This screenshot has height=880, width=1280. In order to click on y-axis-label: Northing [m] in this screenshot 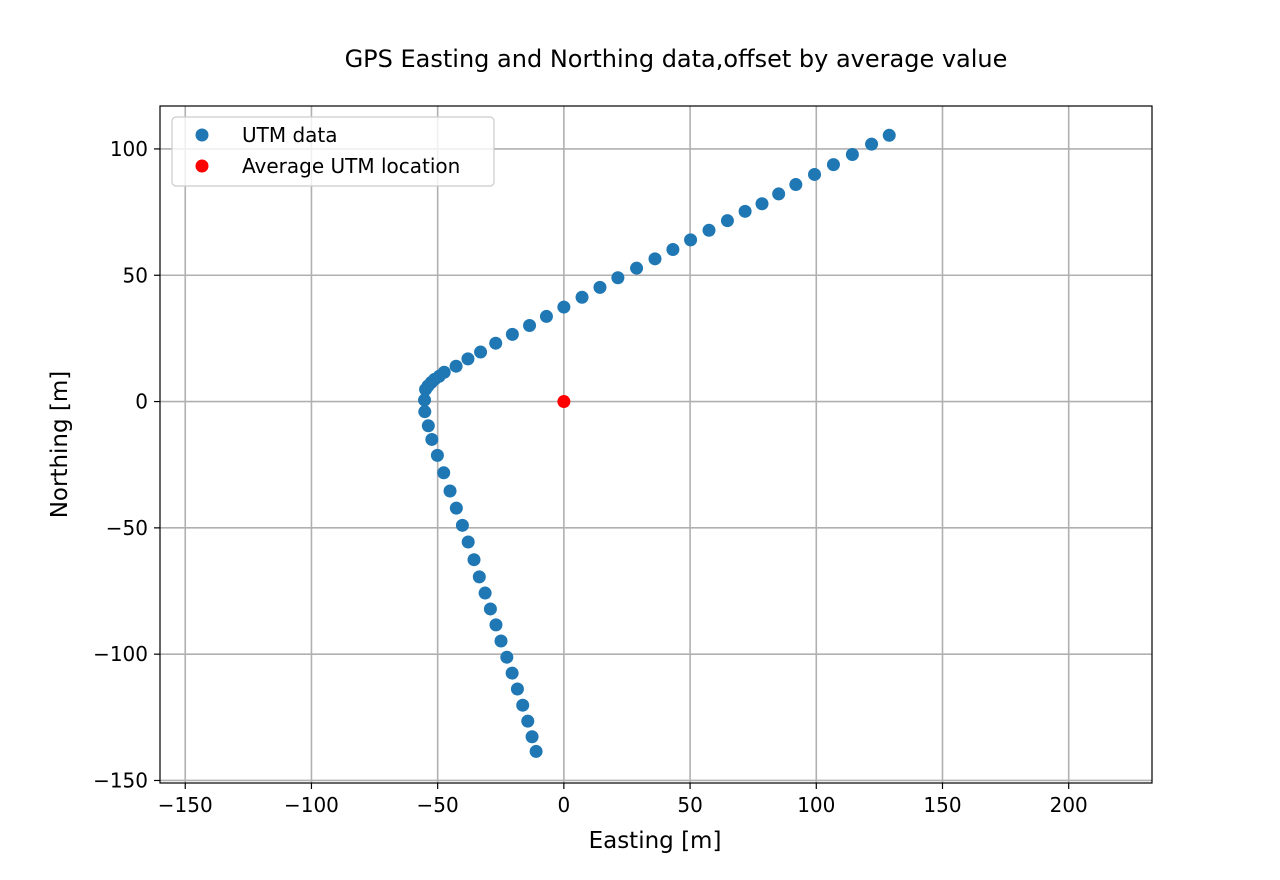, I will do `click(60, 445)`.